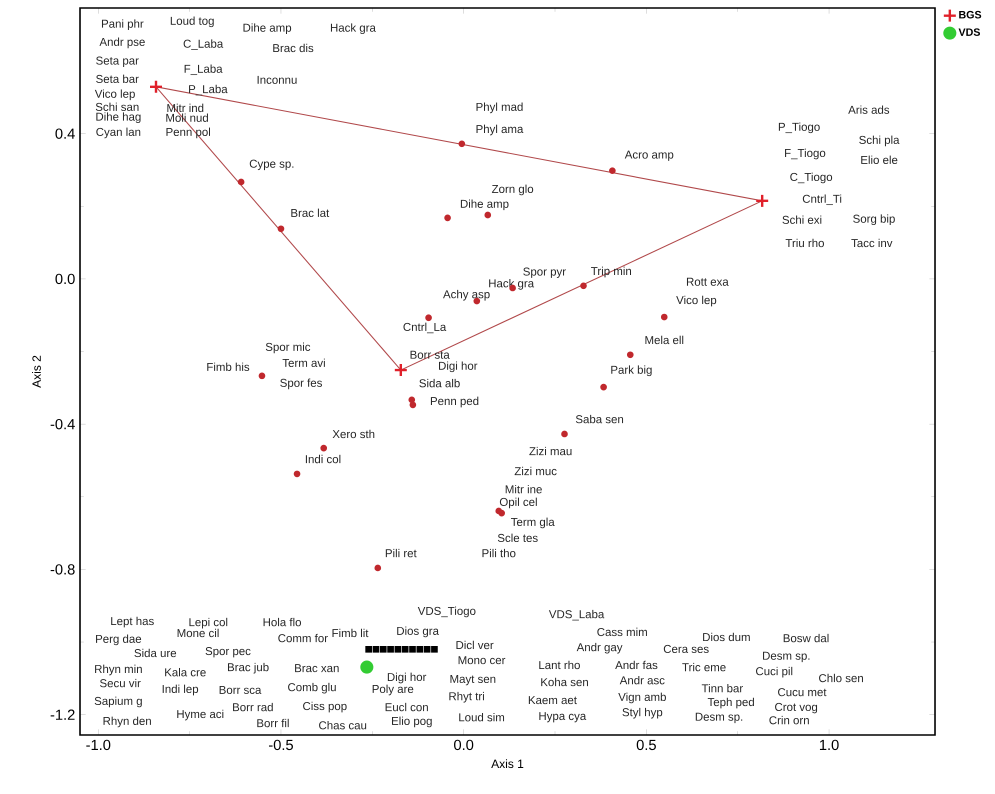 This screenshot has height=794, width=995. I want to click on annotation: Hola flo, so click(283, 622).